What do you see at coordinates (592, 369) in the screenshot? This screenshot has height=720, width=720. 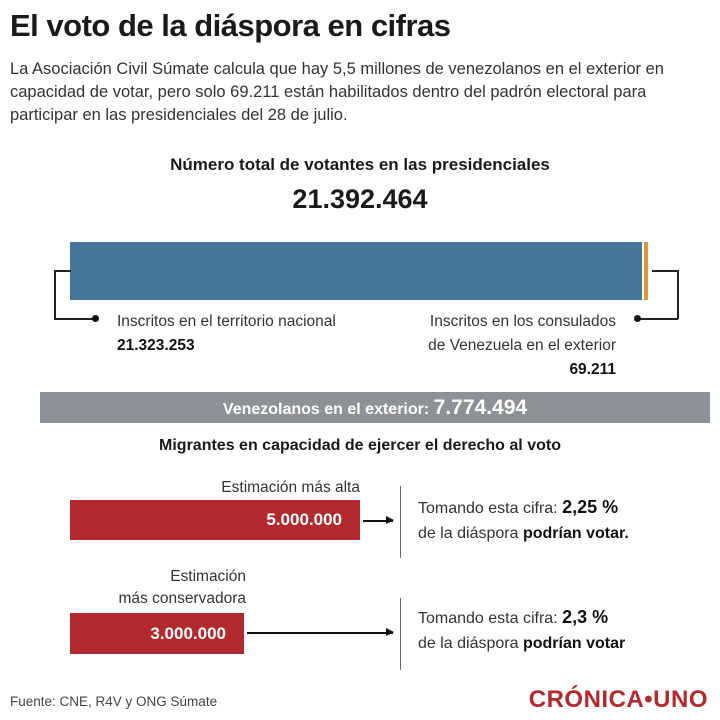 I see `abroad-value: 69.211` at bounding box center [592, 369].